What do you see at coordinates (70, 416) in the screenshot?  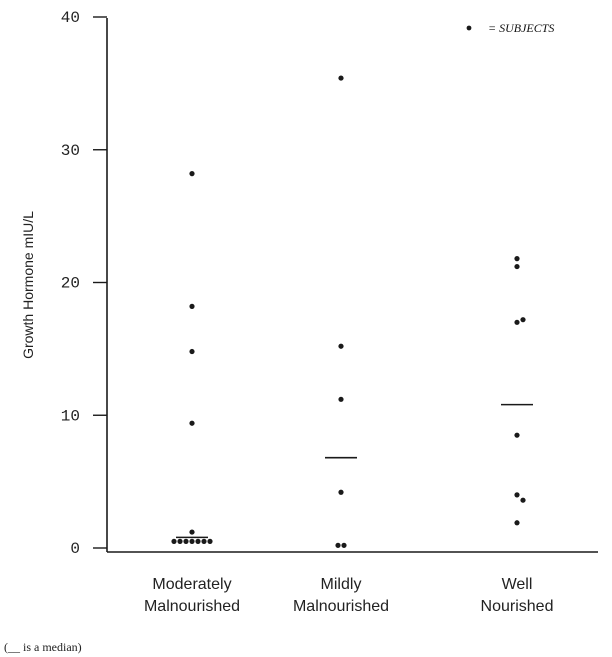 I see `y-tick-label: 10` at bounding box center [70, 416].